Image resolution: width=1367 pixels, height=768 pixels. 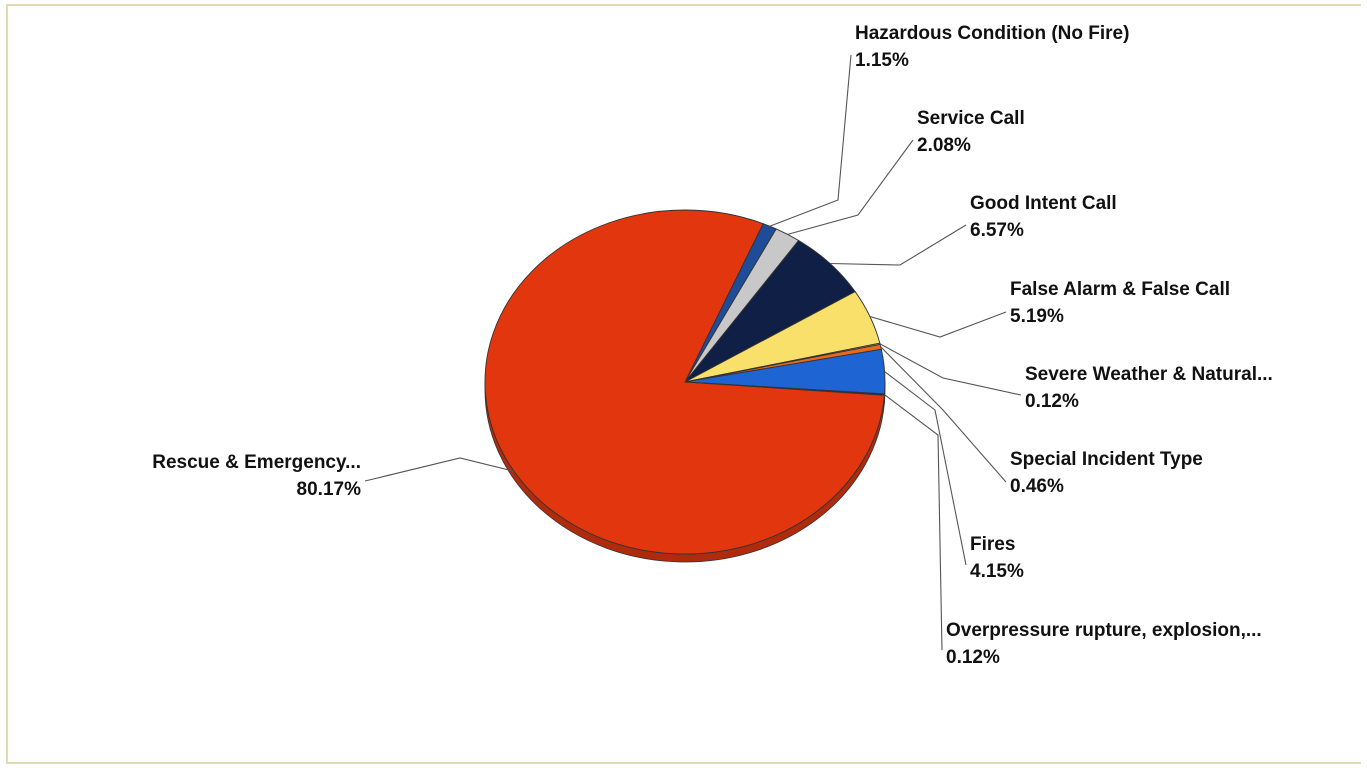 I want to click on slice-label-false-alarm: False Alarm & False Call, so click(x=1120, y=289).